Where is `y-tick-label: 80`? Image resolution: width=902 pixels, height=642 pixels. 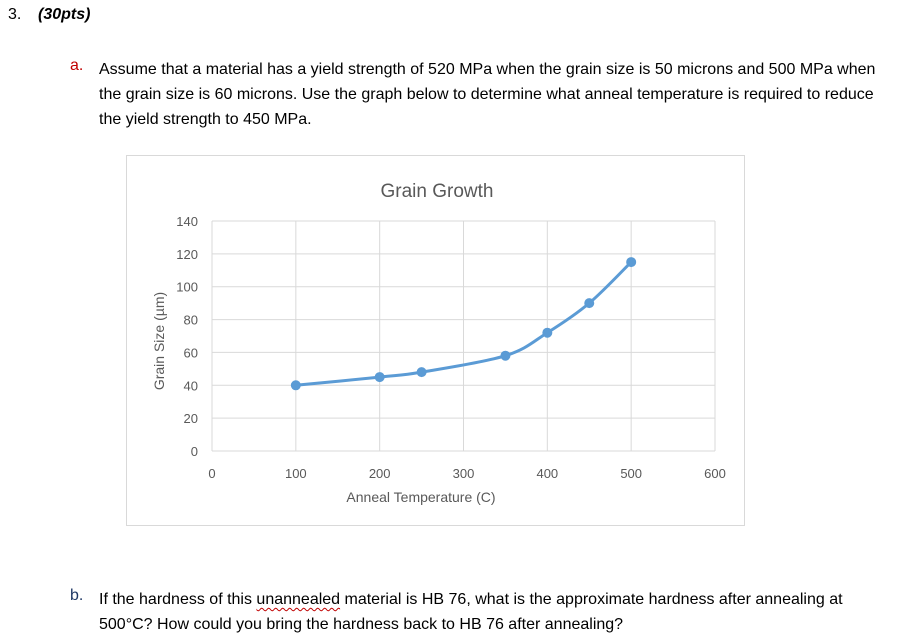
y-tick-label: 80 is located at coordinates (191, 320).